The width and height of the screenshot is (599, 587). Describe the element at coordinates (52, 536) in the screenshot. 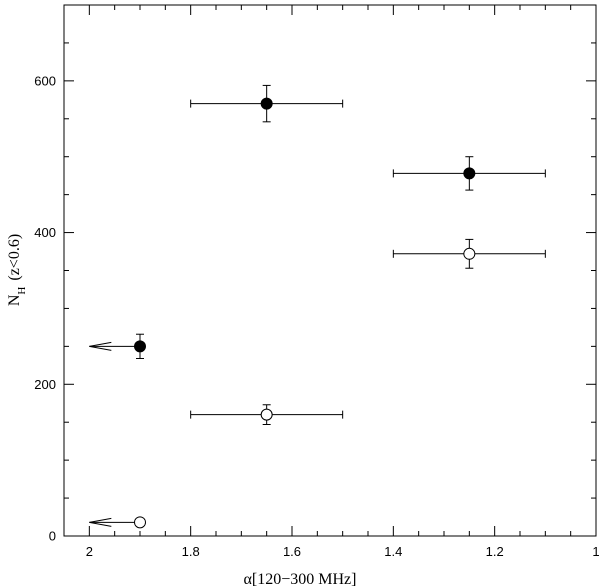

I see `y-tick-label: 0` at that location.